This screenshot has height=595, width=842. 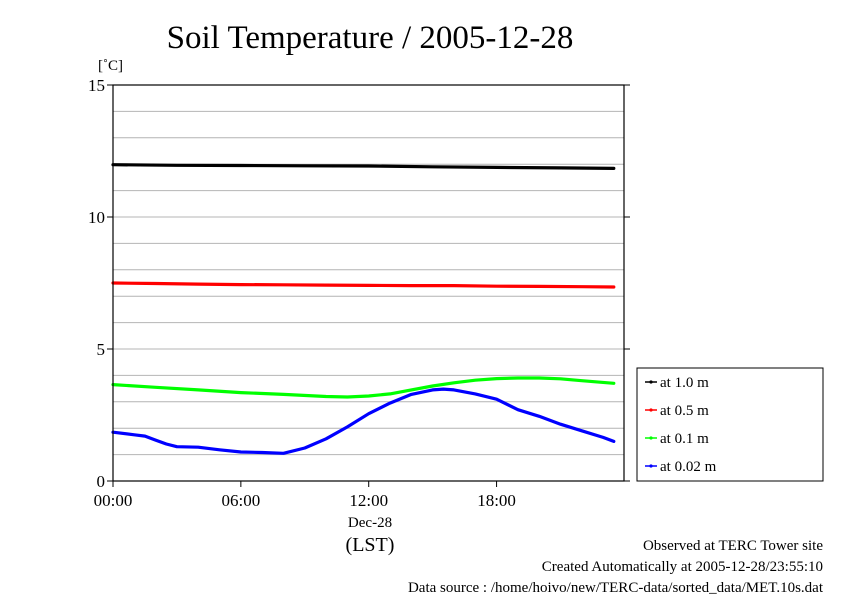 What do you see at coordinates (370, 523) in the screenshot?
I see `x-axis-date-label: Dec-28` at bounding box center [370, 523].